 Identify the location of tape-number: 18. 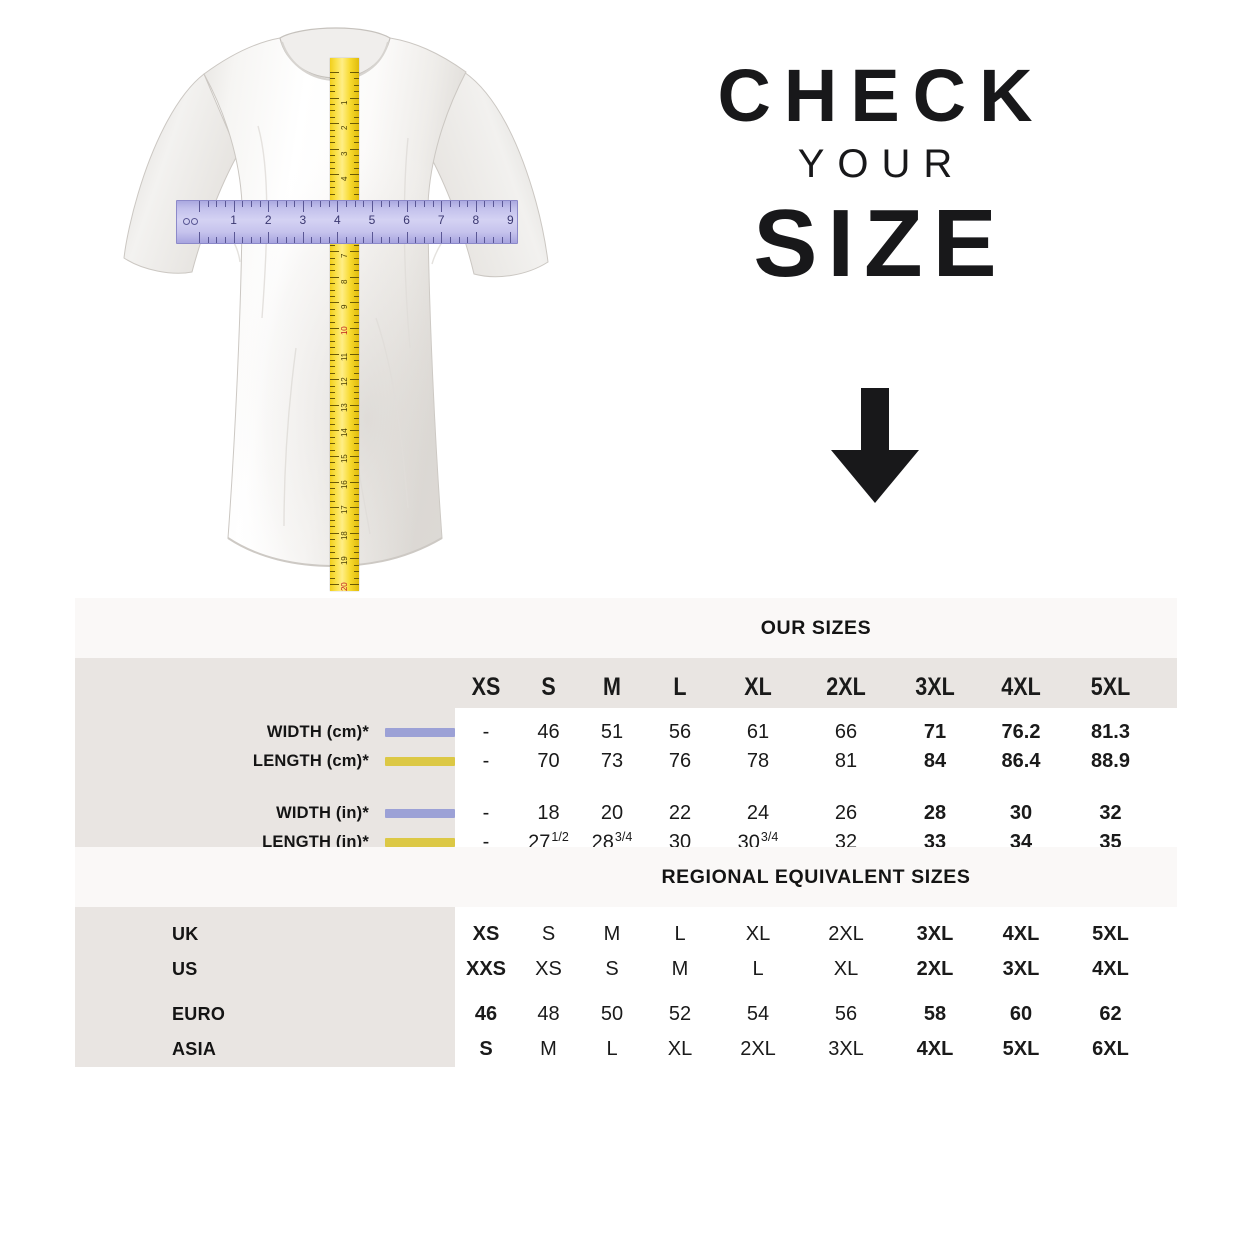
(344, 535).